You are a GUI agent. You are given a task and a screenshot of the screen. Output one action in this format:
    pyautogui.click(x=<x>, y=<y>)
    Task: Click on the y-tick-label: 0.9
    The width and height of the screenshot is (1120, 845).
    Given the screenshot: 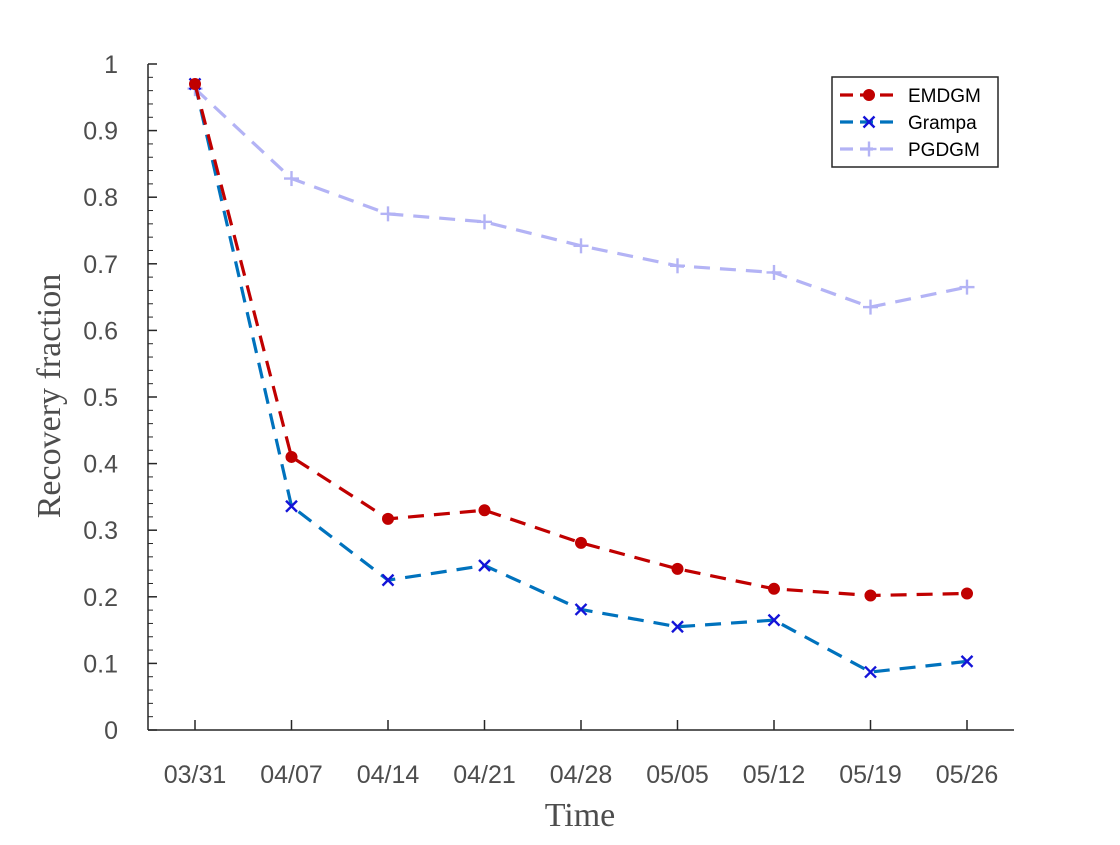 What is the action you would take?
    pyautogui.click(x=100, y=132)
    